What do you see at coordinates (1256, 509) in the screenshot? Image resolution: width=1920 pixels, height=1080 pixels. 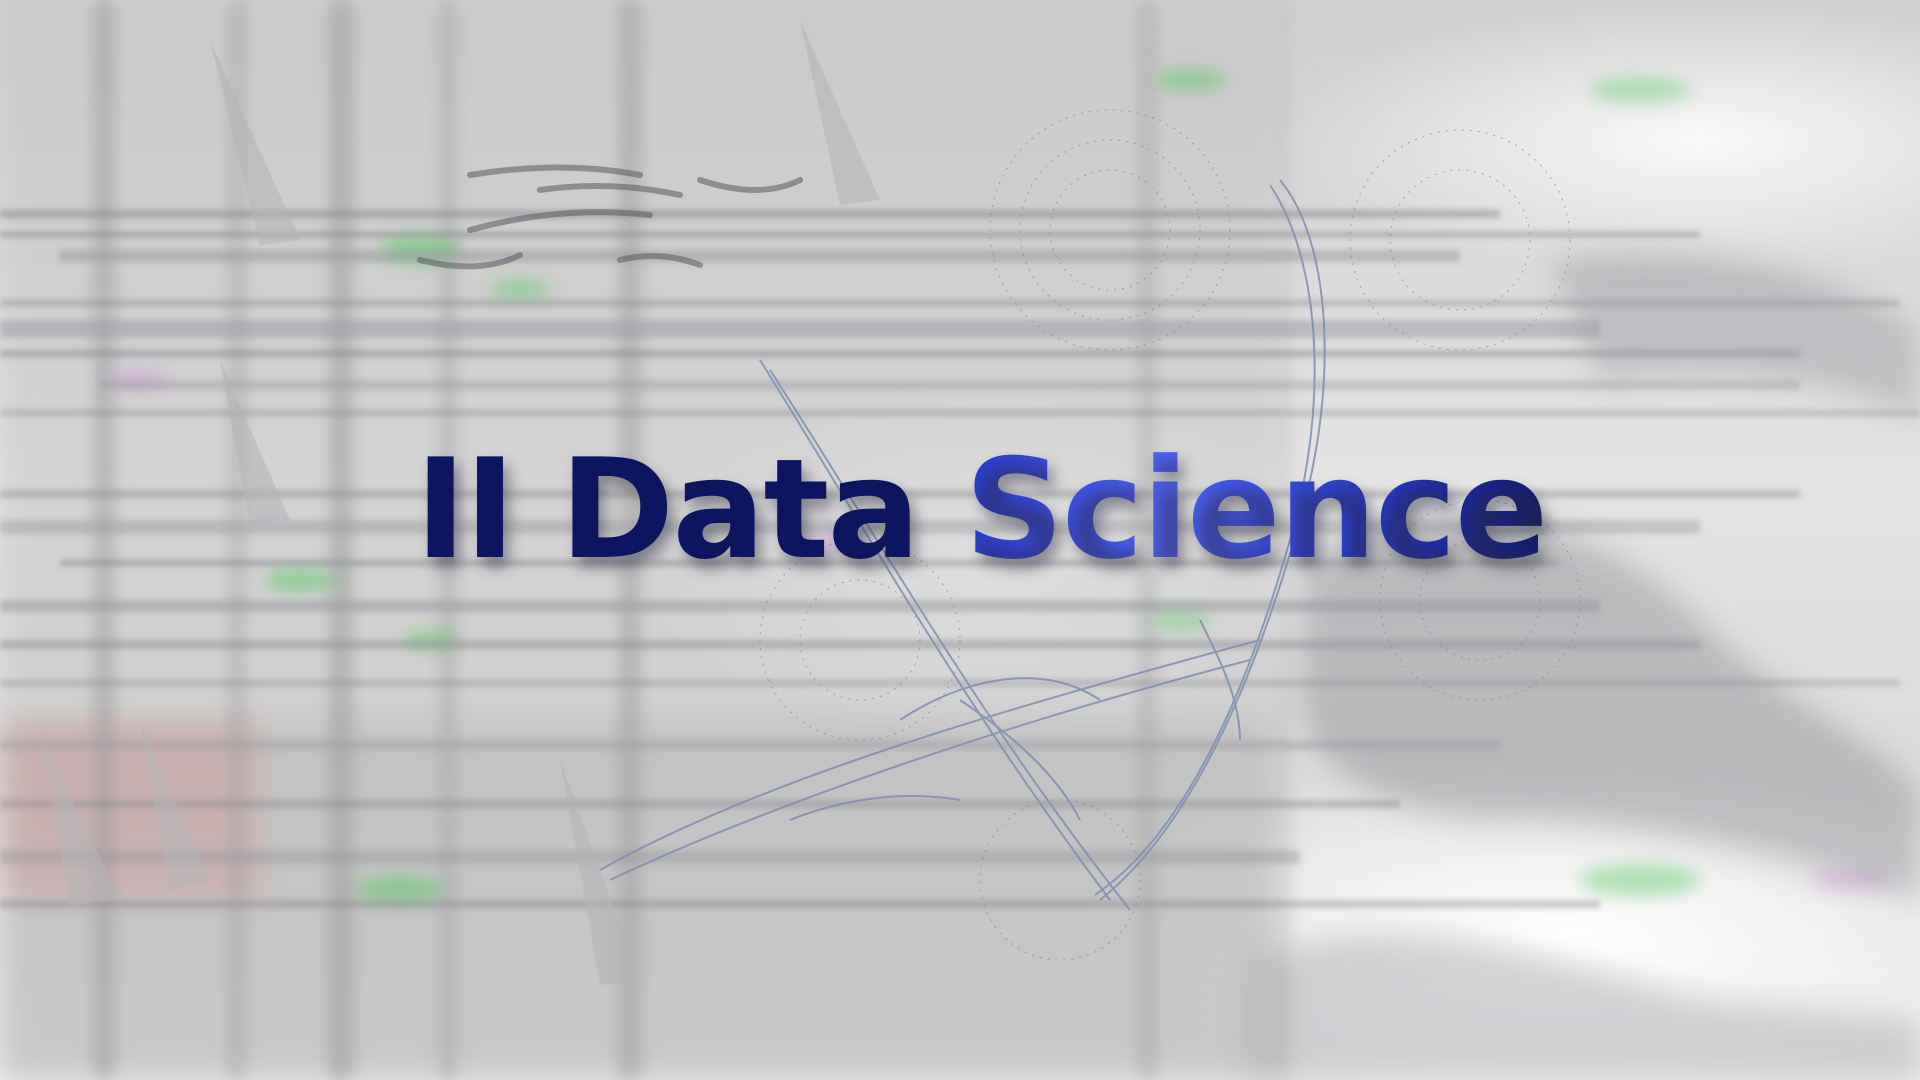 I see `title-highlight: Science` at bounding box center [1256, 509].